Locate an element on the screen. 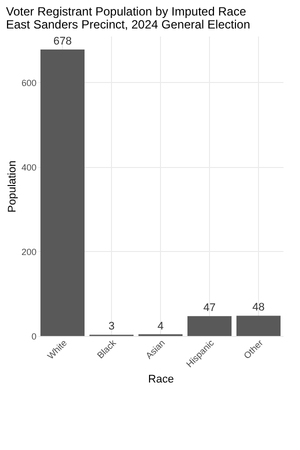  y-tick-label: 200 is located at coordinates (28, 251).